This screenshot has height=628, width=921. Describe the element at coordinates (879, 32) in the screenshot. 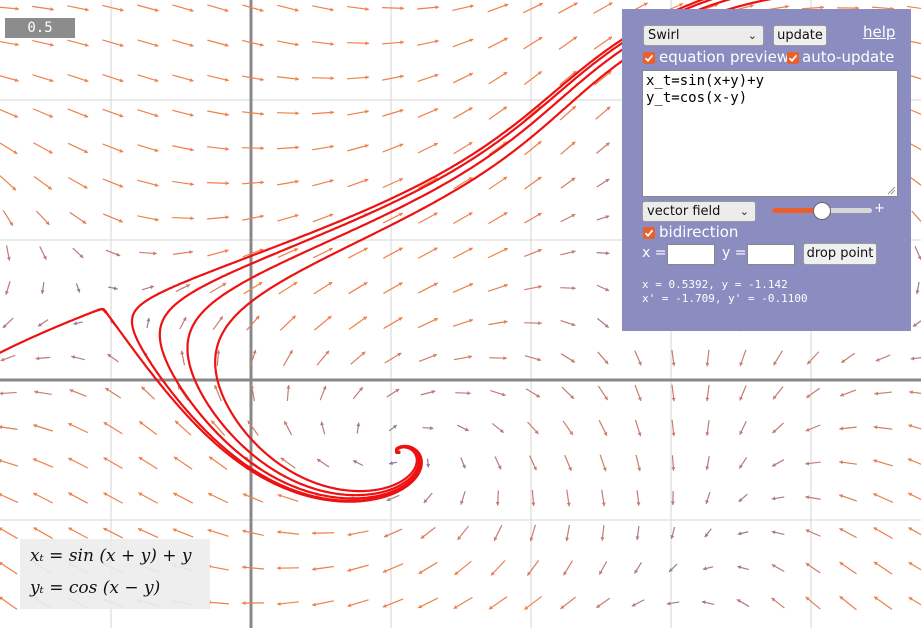

I see `help-link: help` at that location.